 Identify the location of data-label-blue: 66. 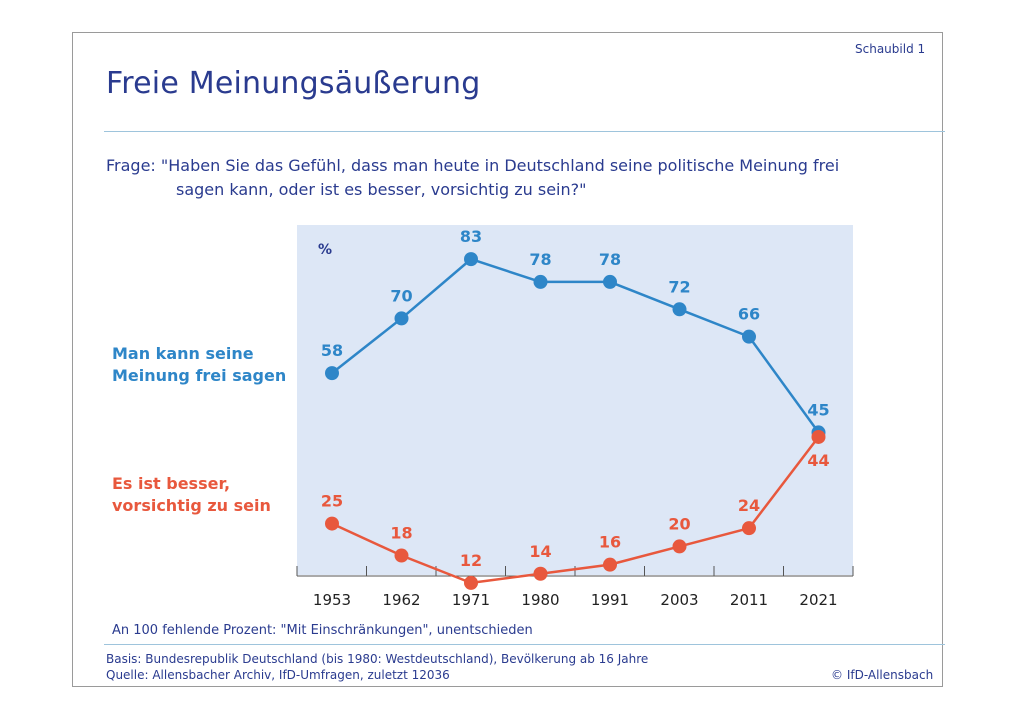
(749, 314).